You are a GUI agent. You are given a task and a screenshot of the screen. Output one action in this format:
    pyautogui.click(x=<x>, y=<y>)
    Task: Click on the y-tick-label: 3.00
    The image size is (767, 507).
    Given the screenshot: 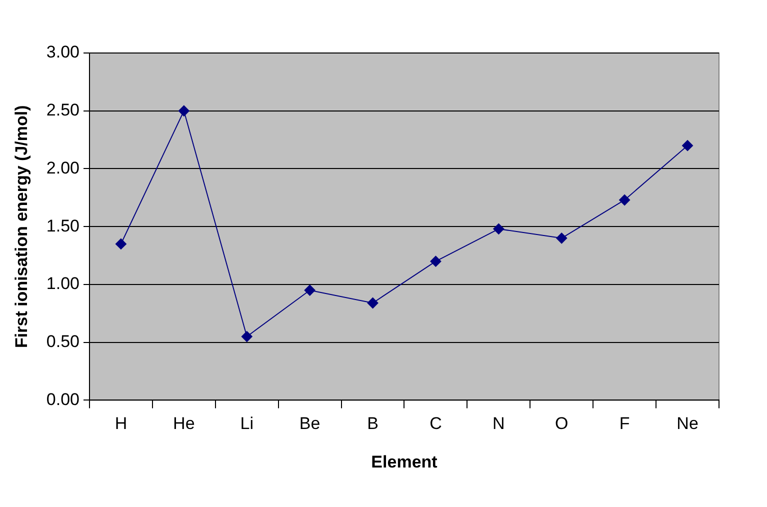 What is the action you would take?
    pyautogui.click(x=63, y=52)
    